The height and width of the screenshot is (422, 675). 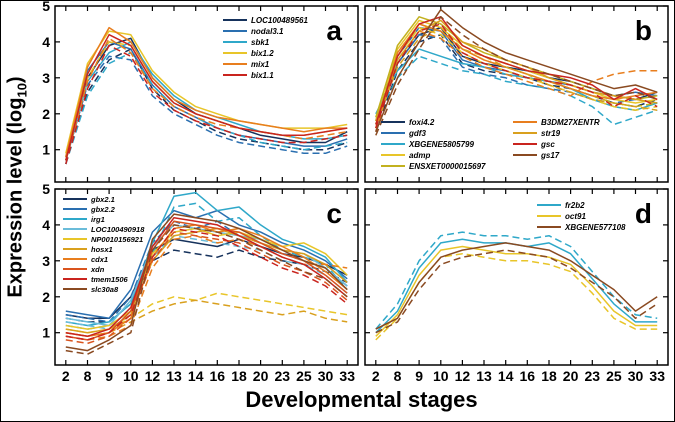 I want to click on legend-label: LOC100489561, so click(x=279, y=20).